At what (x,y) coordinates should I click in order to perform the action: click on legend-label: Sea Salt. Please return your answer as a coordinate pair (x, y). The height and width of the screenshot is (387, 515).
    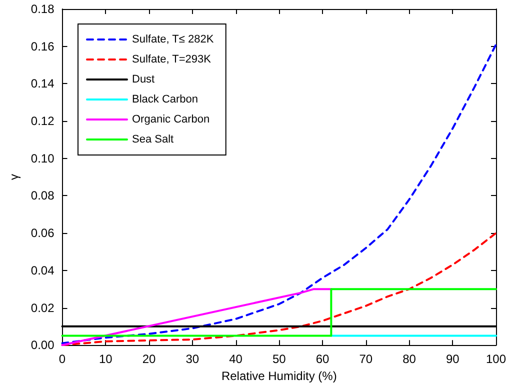
    Looking at the image, I should click on (153, 140).